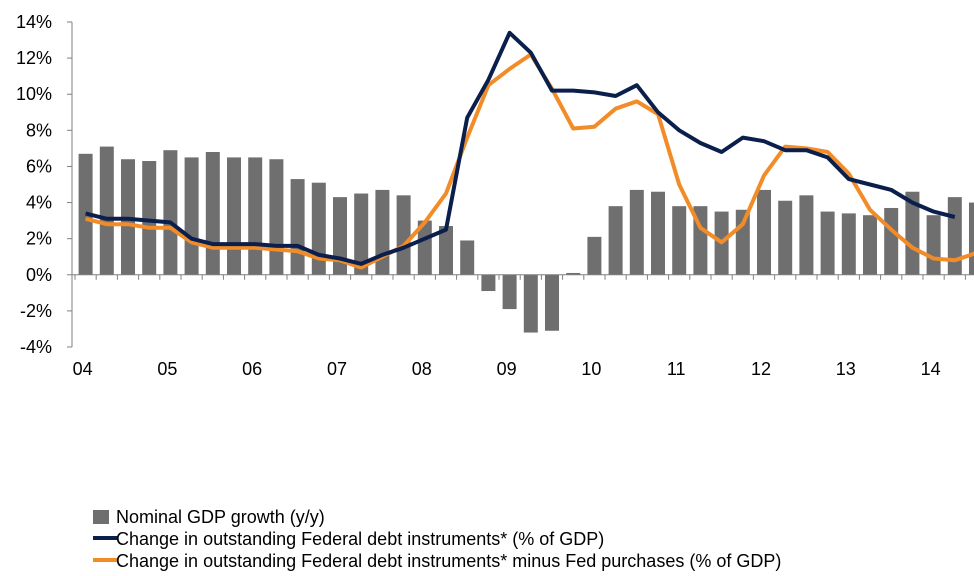 The width and height of the screenshot is (974, 576). What do you see at coordinates (39, 130) in the screenshot?
I see `y-tick-label: 8%` at bounding box center [39, 130].